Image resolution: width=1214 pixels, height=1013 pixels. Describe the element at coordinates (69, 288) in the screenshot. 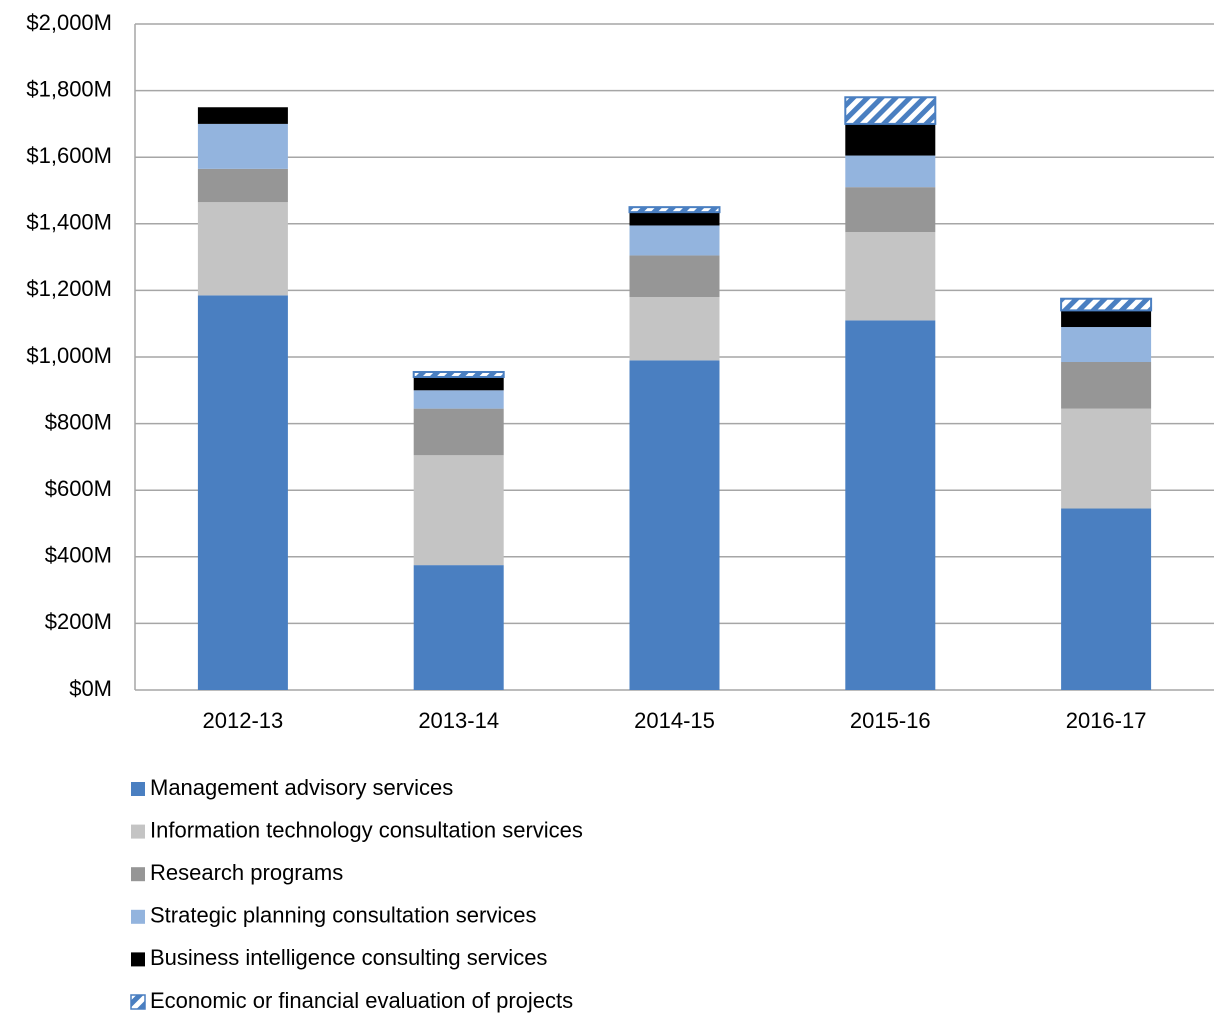

I see `y-tick-label: $1,200M` at that location.